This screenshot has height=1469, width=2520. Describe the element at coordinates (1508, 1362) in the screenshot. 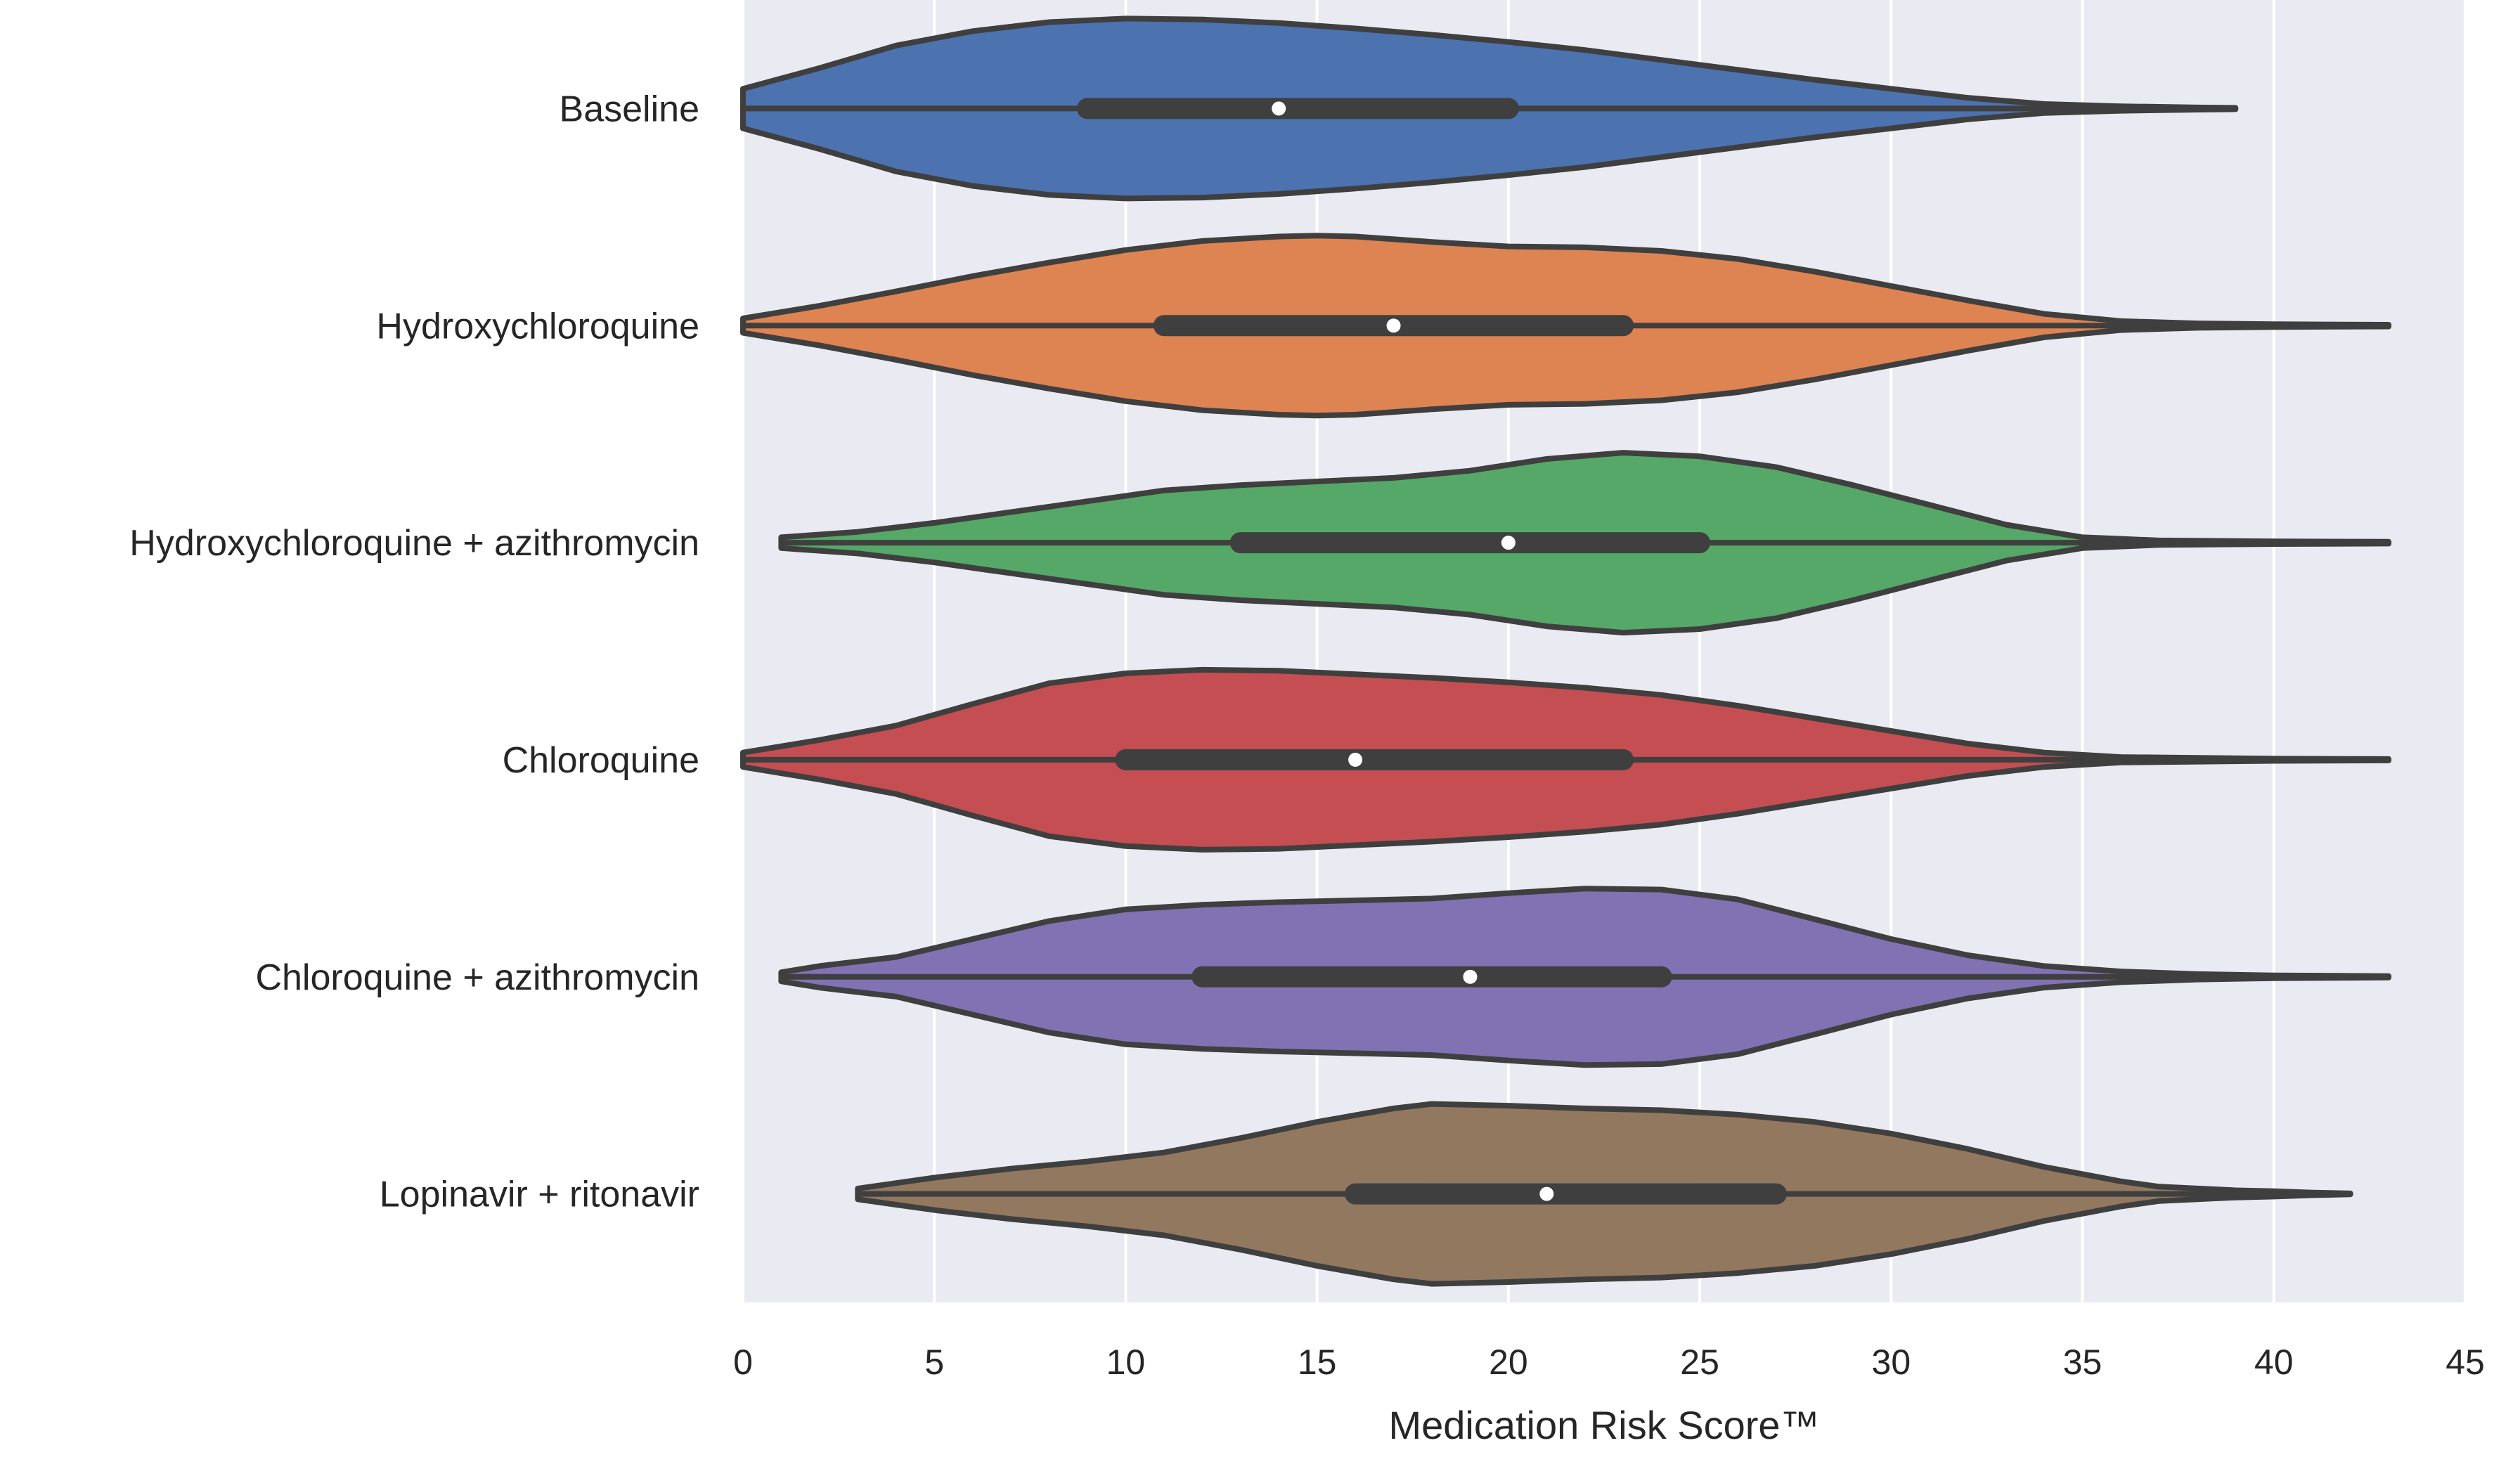

I see `x-tick-label-20: 20` at that location.